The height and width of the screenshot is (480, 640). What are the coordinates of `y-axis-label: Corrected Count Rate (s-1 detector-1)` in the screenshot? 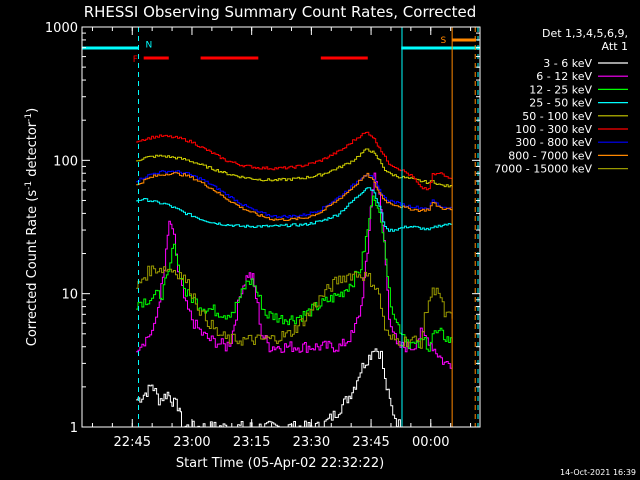 It's located at (32, 227).